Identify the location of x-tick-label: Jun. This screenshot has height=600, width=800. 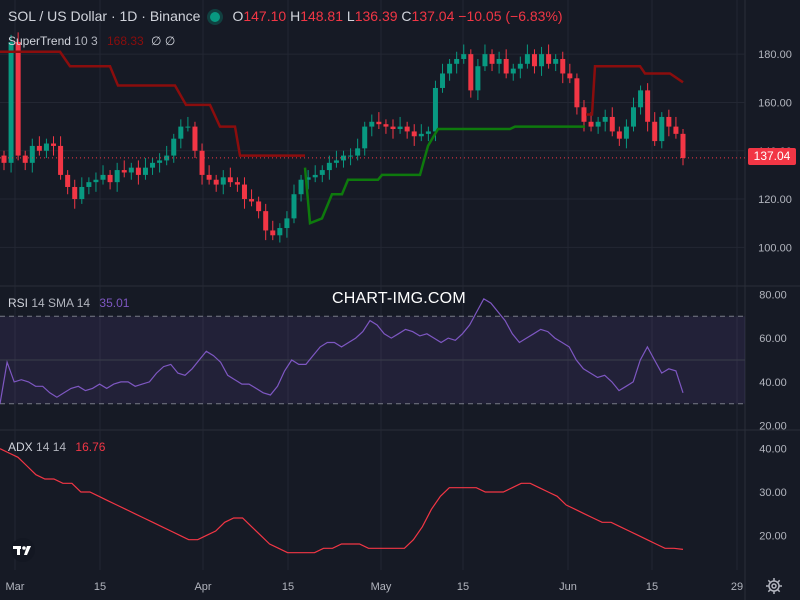
(568, 587).